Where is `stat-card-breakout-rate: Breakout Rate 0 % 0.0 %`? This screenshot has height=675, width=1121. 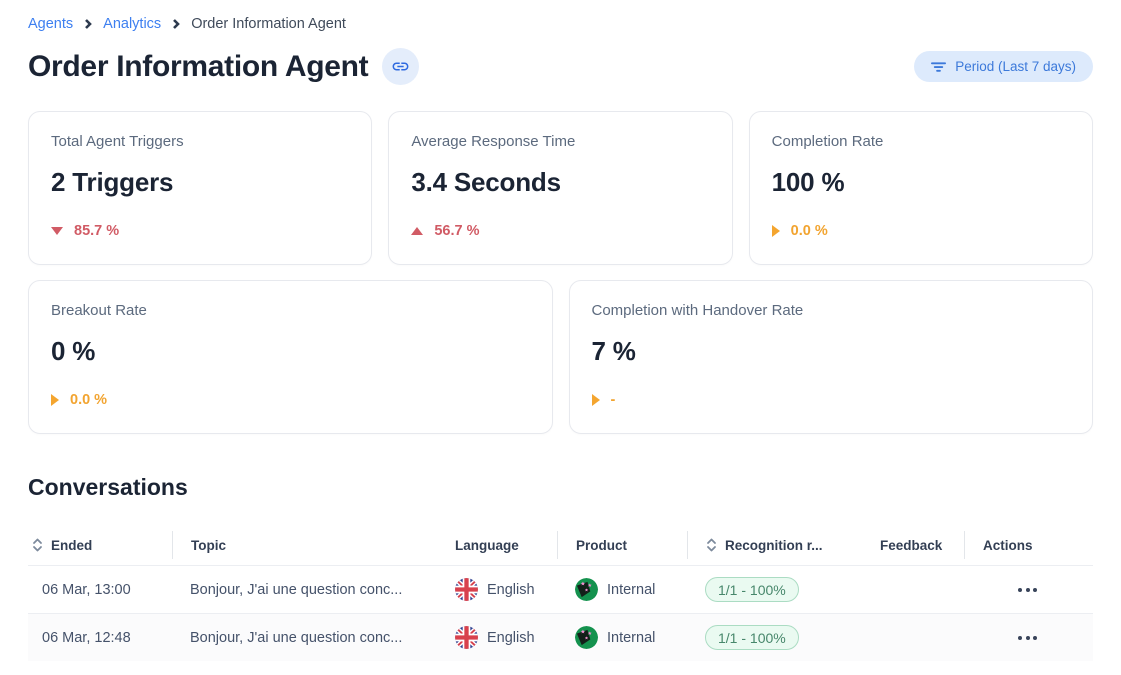 stat-card-breakout-rate: Breakout Rate 0 % 0.0 % is located at coordinates (290, 357).